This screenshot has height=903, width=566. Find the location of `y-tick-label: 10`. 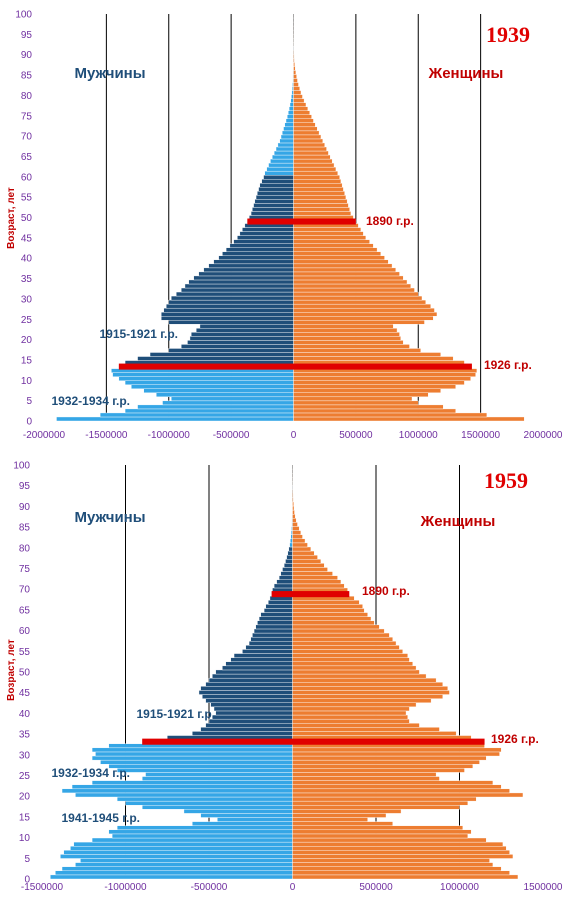

y-tick-label: 10 is located at coordinates (27, 381).